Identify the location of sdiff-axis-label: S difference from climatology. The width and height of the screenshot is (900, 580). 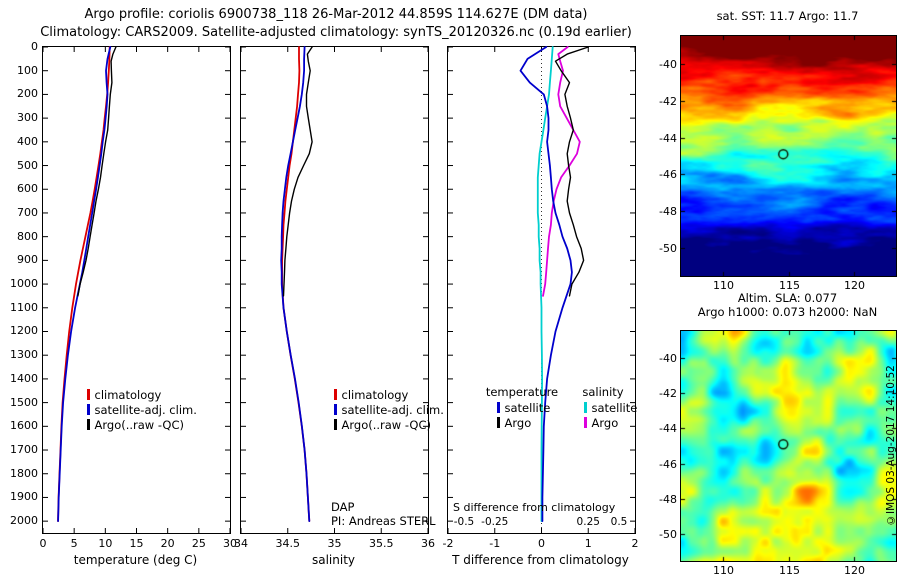
(534, 507).